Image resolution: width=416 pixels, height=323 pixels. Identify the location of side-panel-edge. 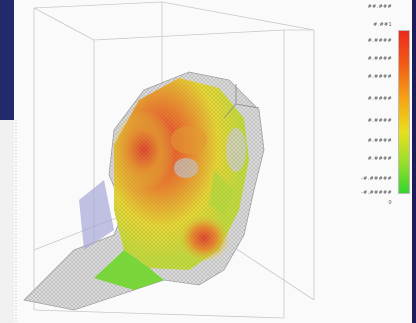
(7, 60).